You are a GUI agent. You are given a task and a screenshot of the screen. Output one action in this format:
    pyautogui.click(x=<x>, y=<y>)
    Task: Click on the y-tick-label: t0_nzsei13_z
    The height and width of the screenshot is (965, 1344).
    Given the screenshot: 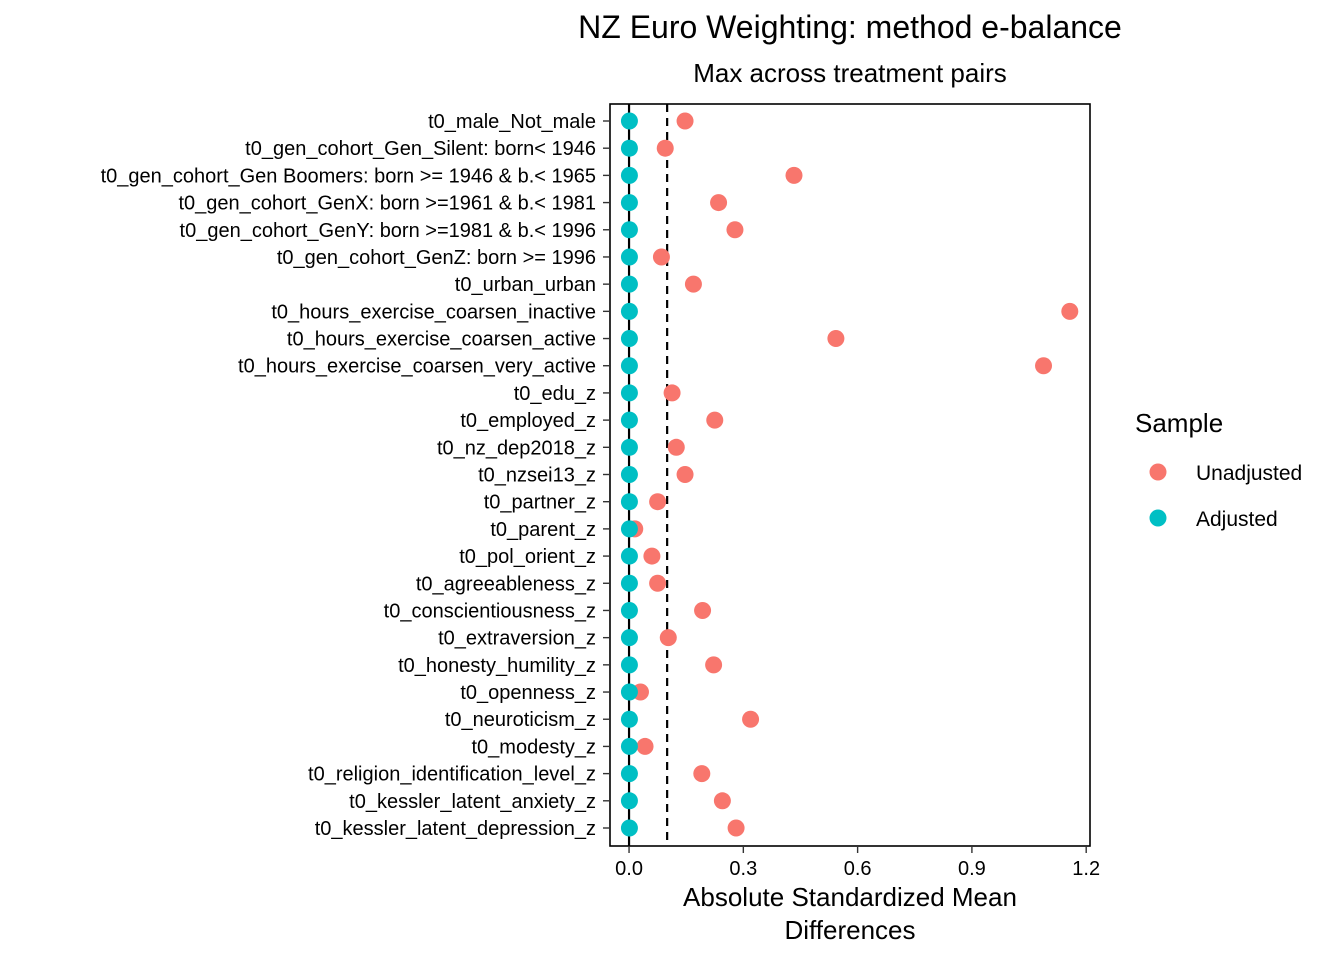 What is the action you would take?
    pyautogui.click(x=537, y=476)
    